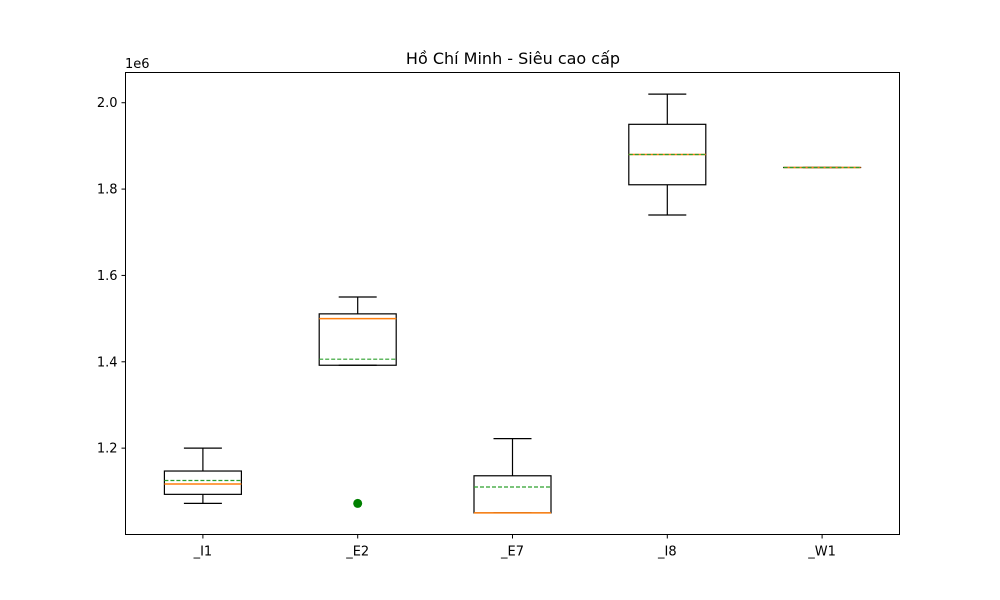 The height and width of the screenshot is (600, 1000). Describe the element at coordinates (107, 190) in the screenshot. I see `y-tick-label: 1.8` at that location.